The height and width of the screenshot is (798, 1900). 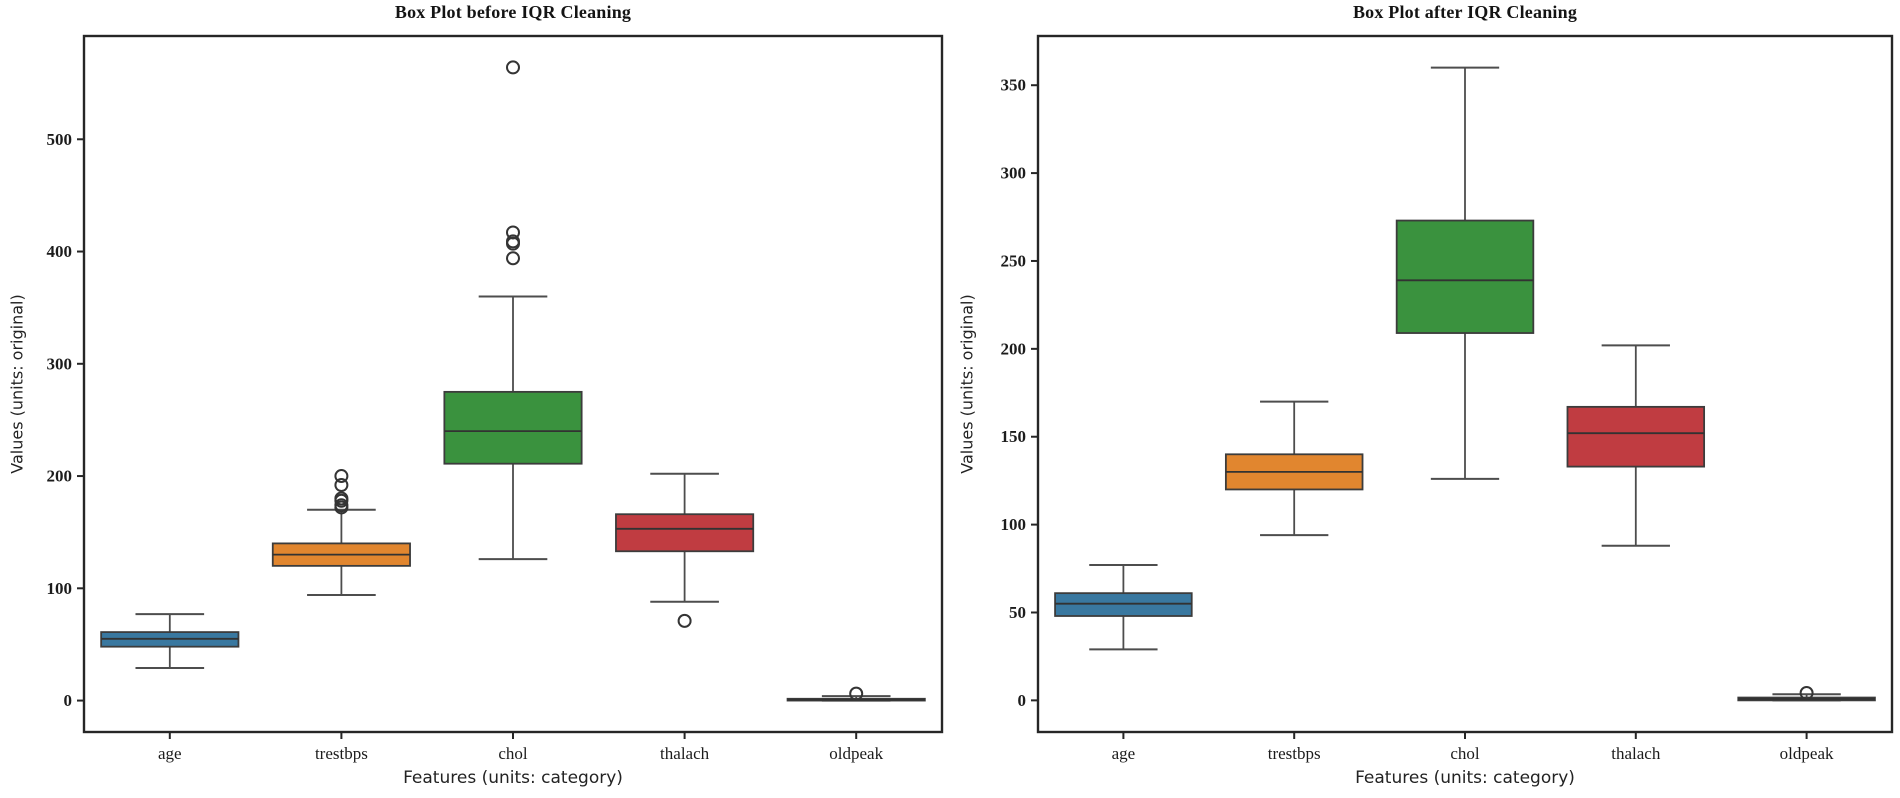 What do you see at coordinates (967, 384) in the screenshot?
I see `right-y-axis-label-text: Values (units: original)` at bounding box center [967, 384].